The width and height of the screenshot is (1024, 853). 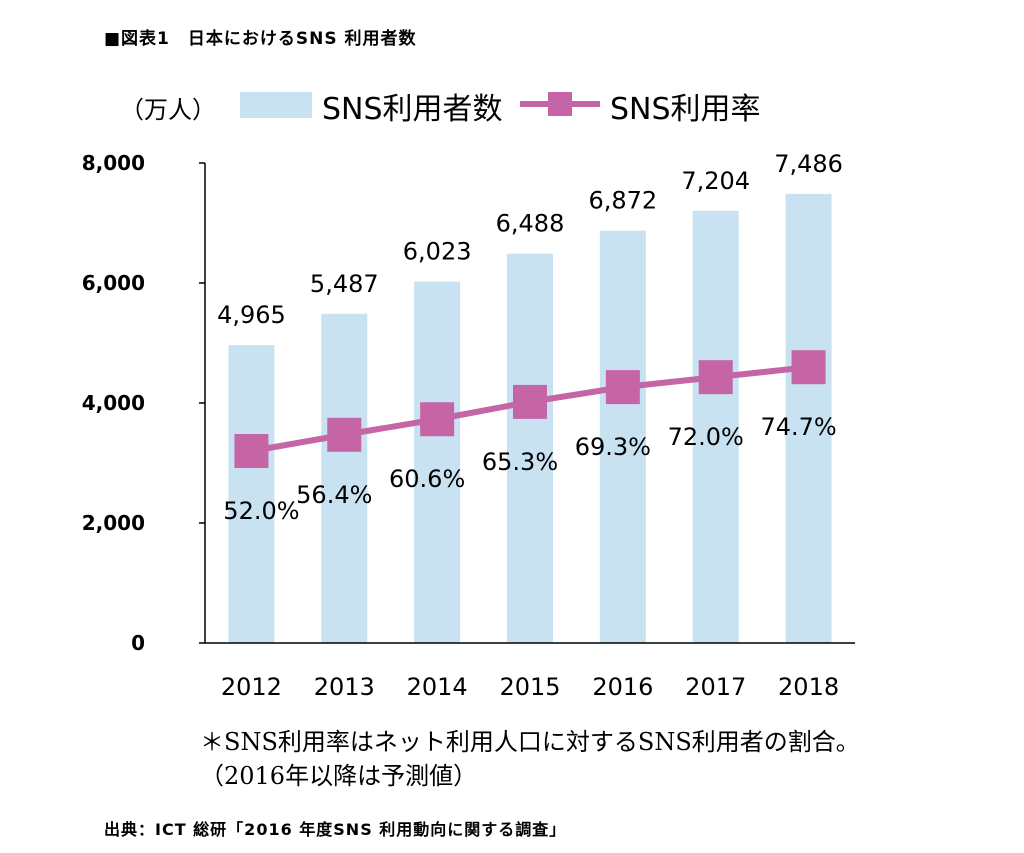 What do you see at coordinates (530, 742) in the screenshot?
I see `footnote-rate-definition: ＊SNS利用率はネット利用人口に対するSNS利用者の割合。` at bounding box center [530, 742].